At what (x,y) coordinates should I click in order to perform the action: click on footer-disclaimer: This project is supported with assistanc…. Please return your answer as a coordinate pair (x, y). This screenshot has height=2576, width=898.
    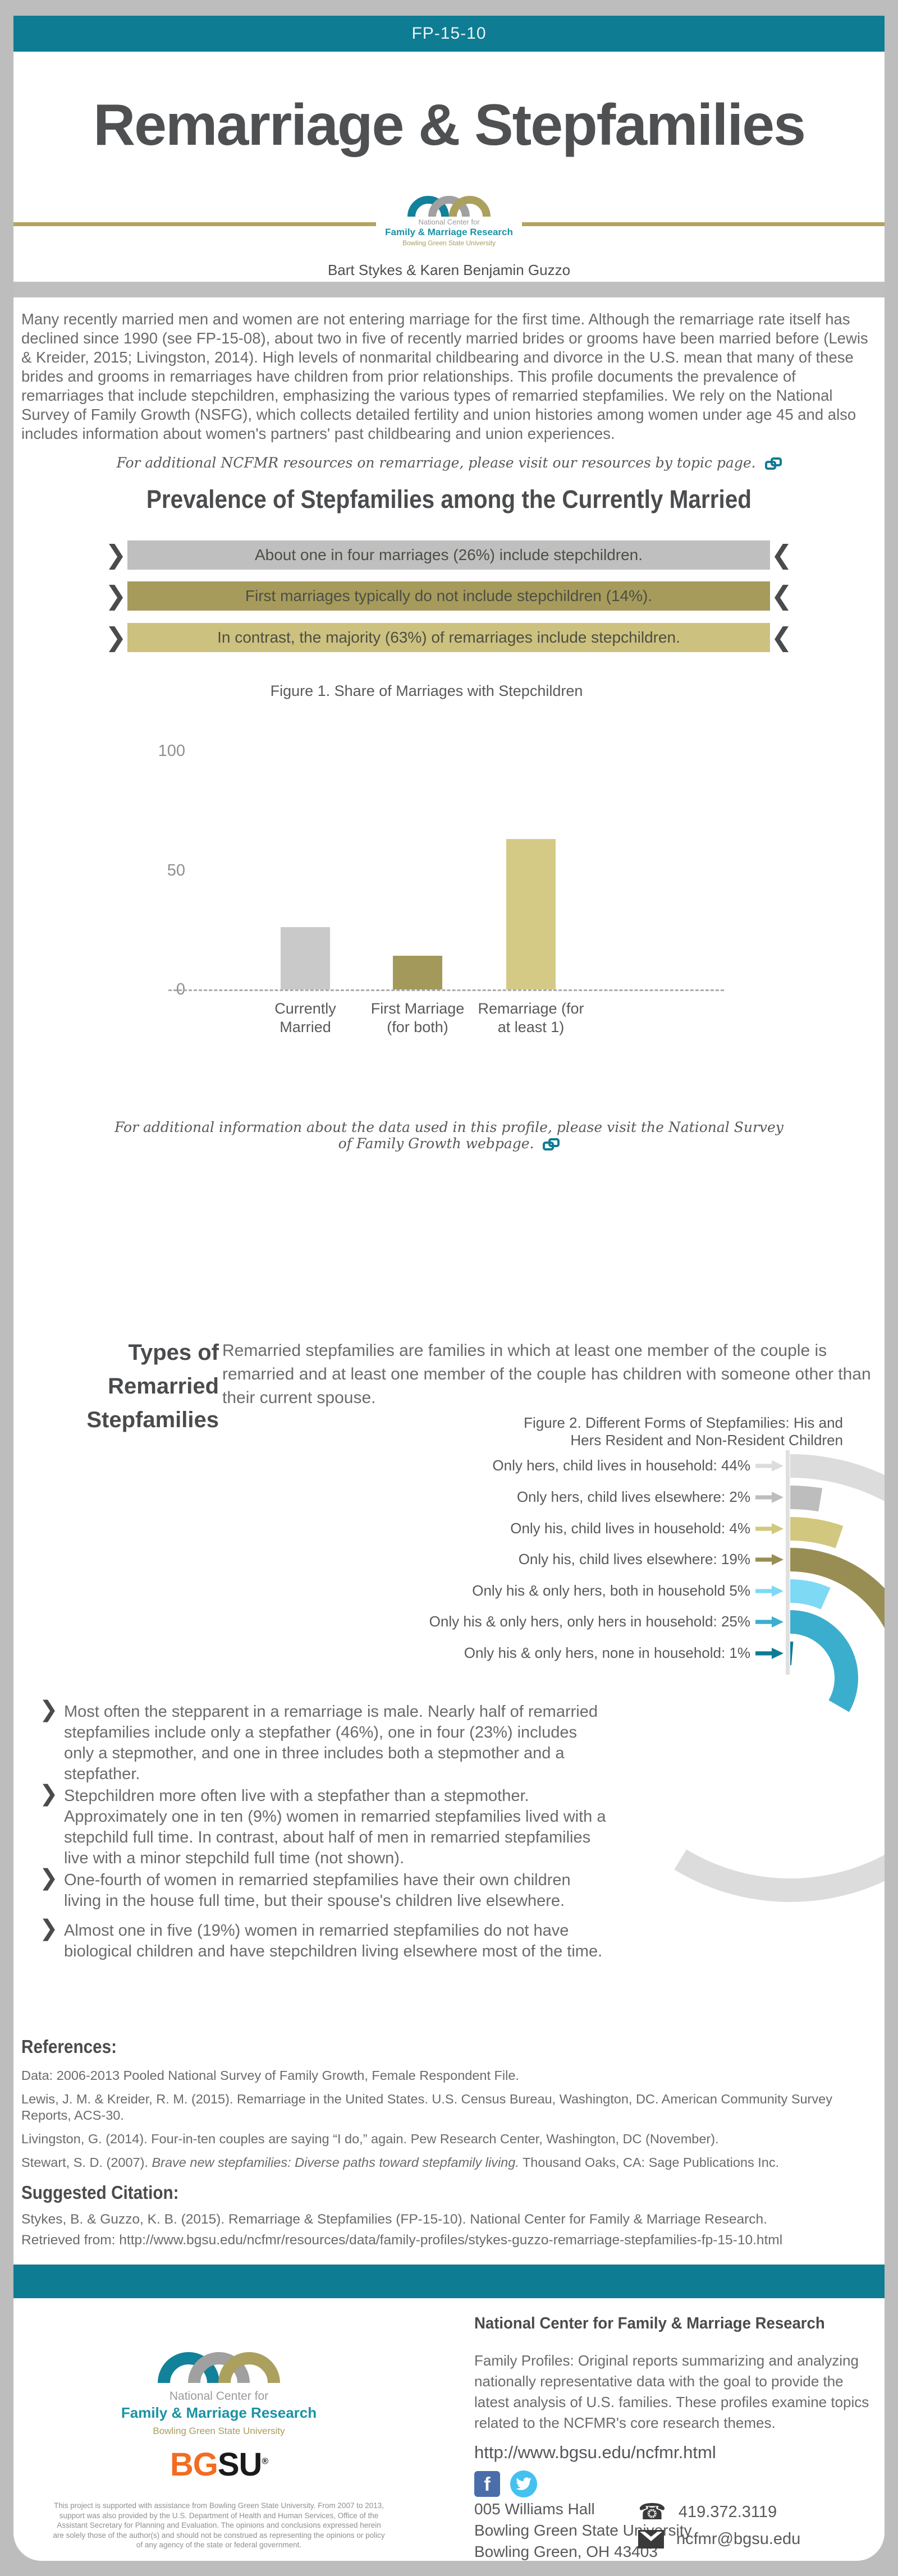
    Looking at the image, I should click on (219, 2525).